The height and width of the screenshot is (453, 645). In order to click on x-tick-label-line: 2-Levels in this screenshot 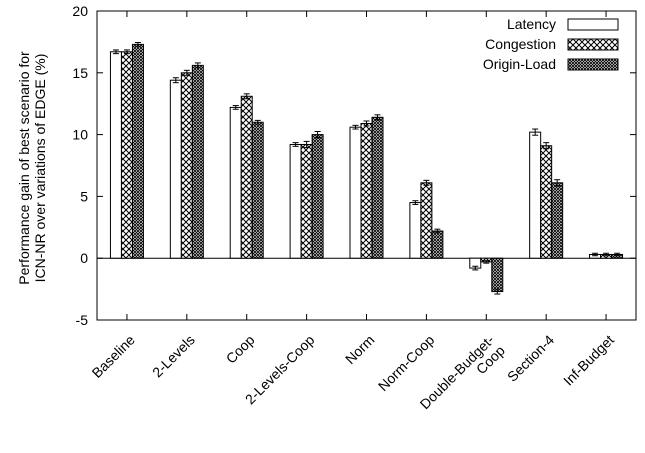, I will do `click(173, 356)`.